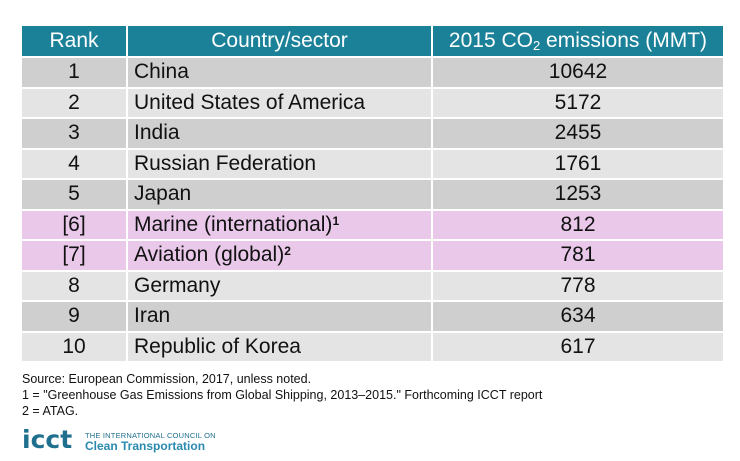  Describe the element at coordinates (280, 41) in the screenshot. I see `header-country: Country/sector` at that location.